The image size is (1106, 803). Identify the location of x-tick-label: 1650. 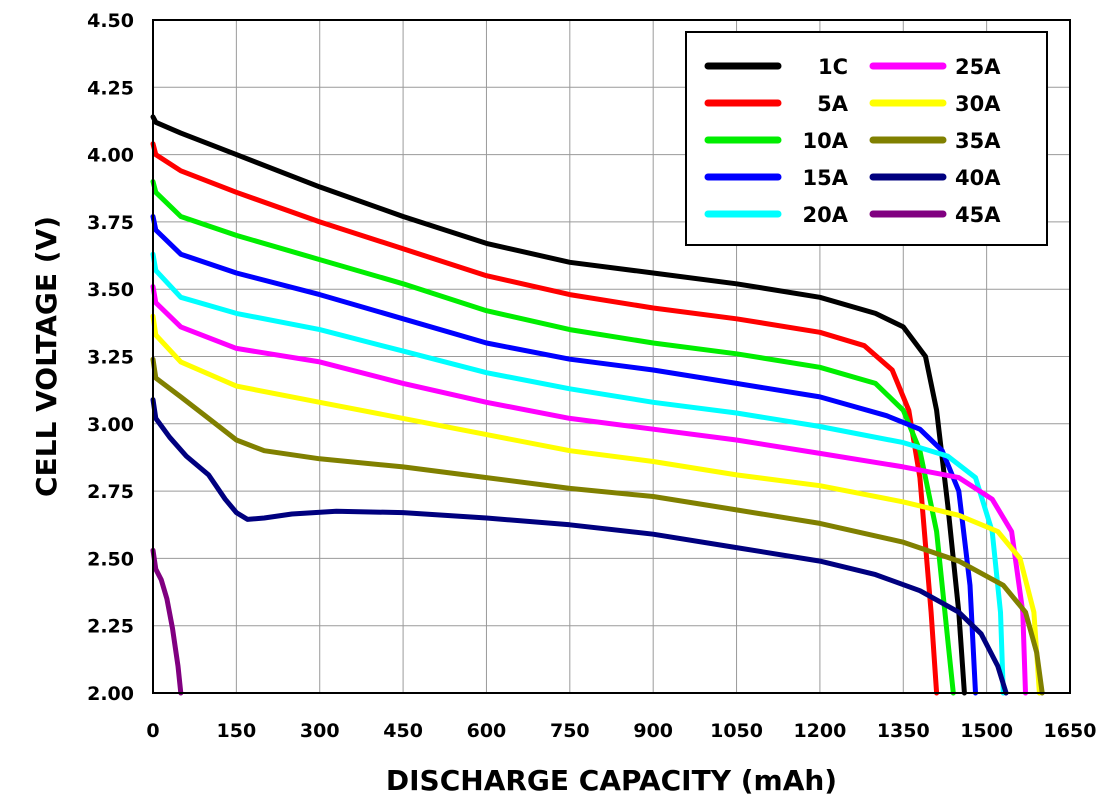
(1070, 731).